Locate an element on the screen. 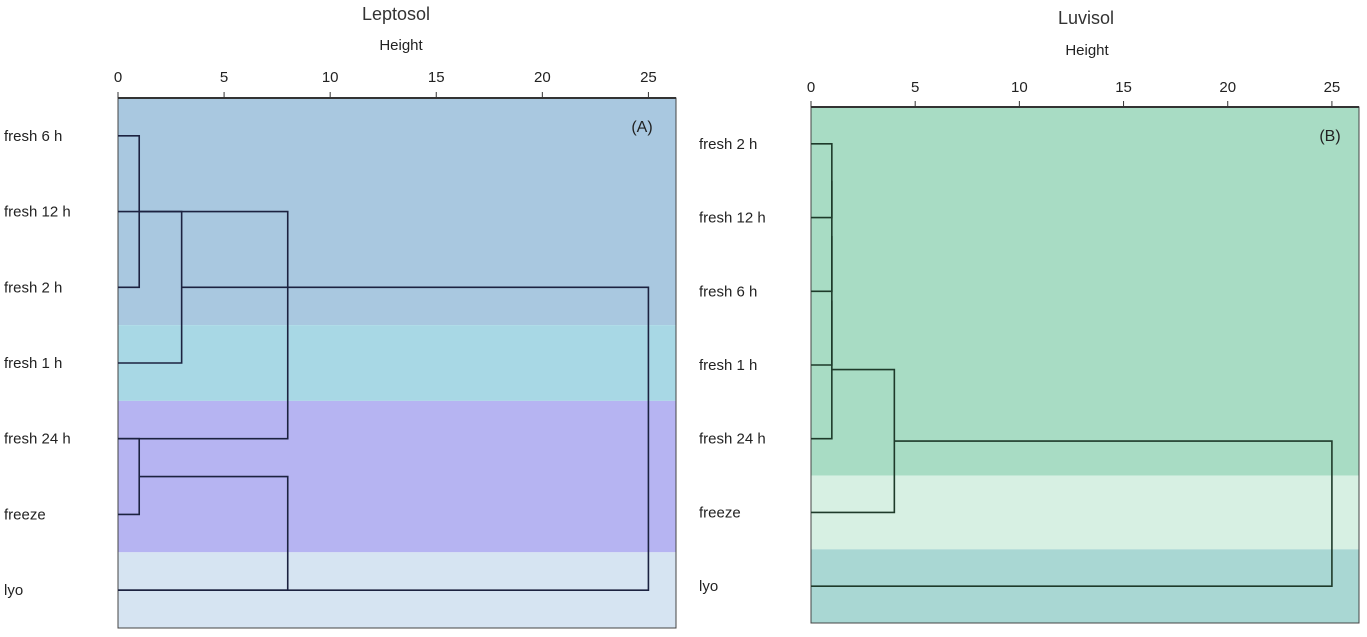 Image resolution: width=1367 pixels, height=637 pixels. leptosol-tick-label-10: 10 is located at coordinates (330, 77).